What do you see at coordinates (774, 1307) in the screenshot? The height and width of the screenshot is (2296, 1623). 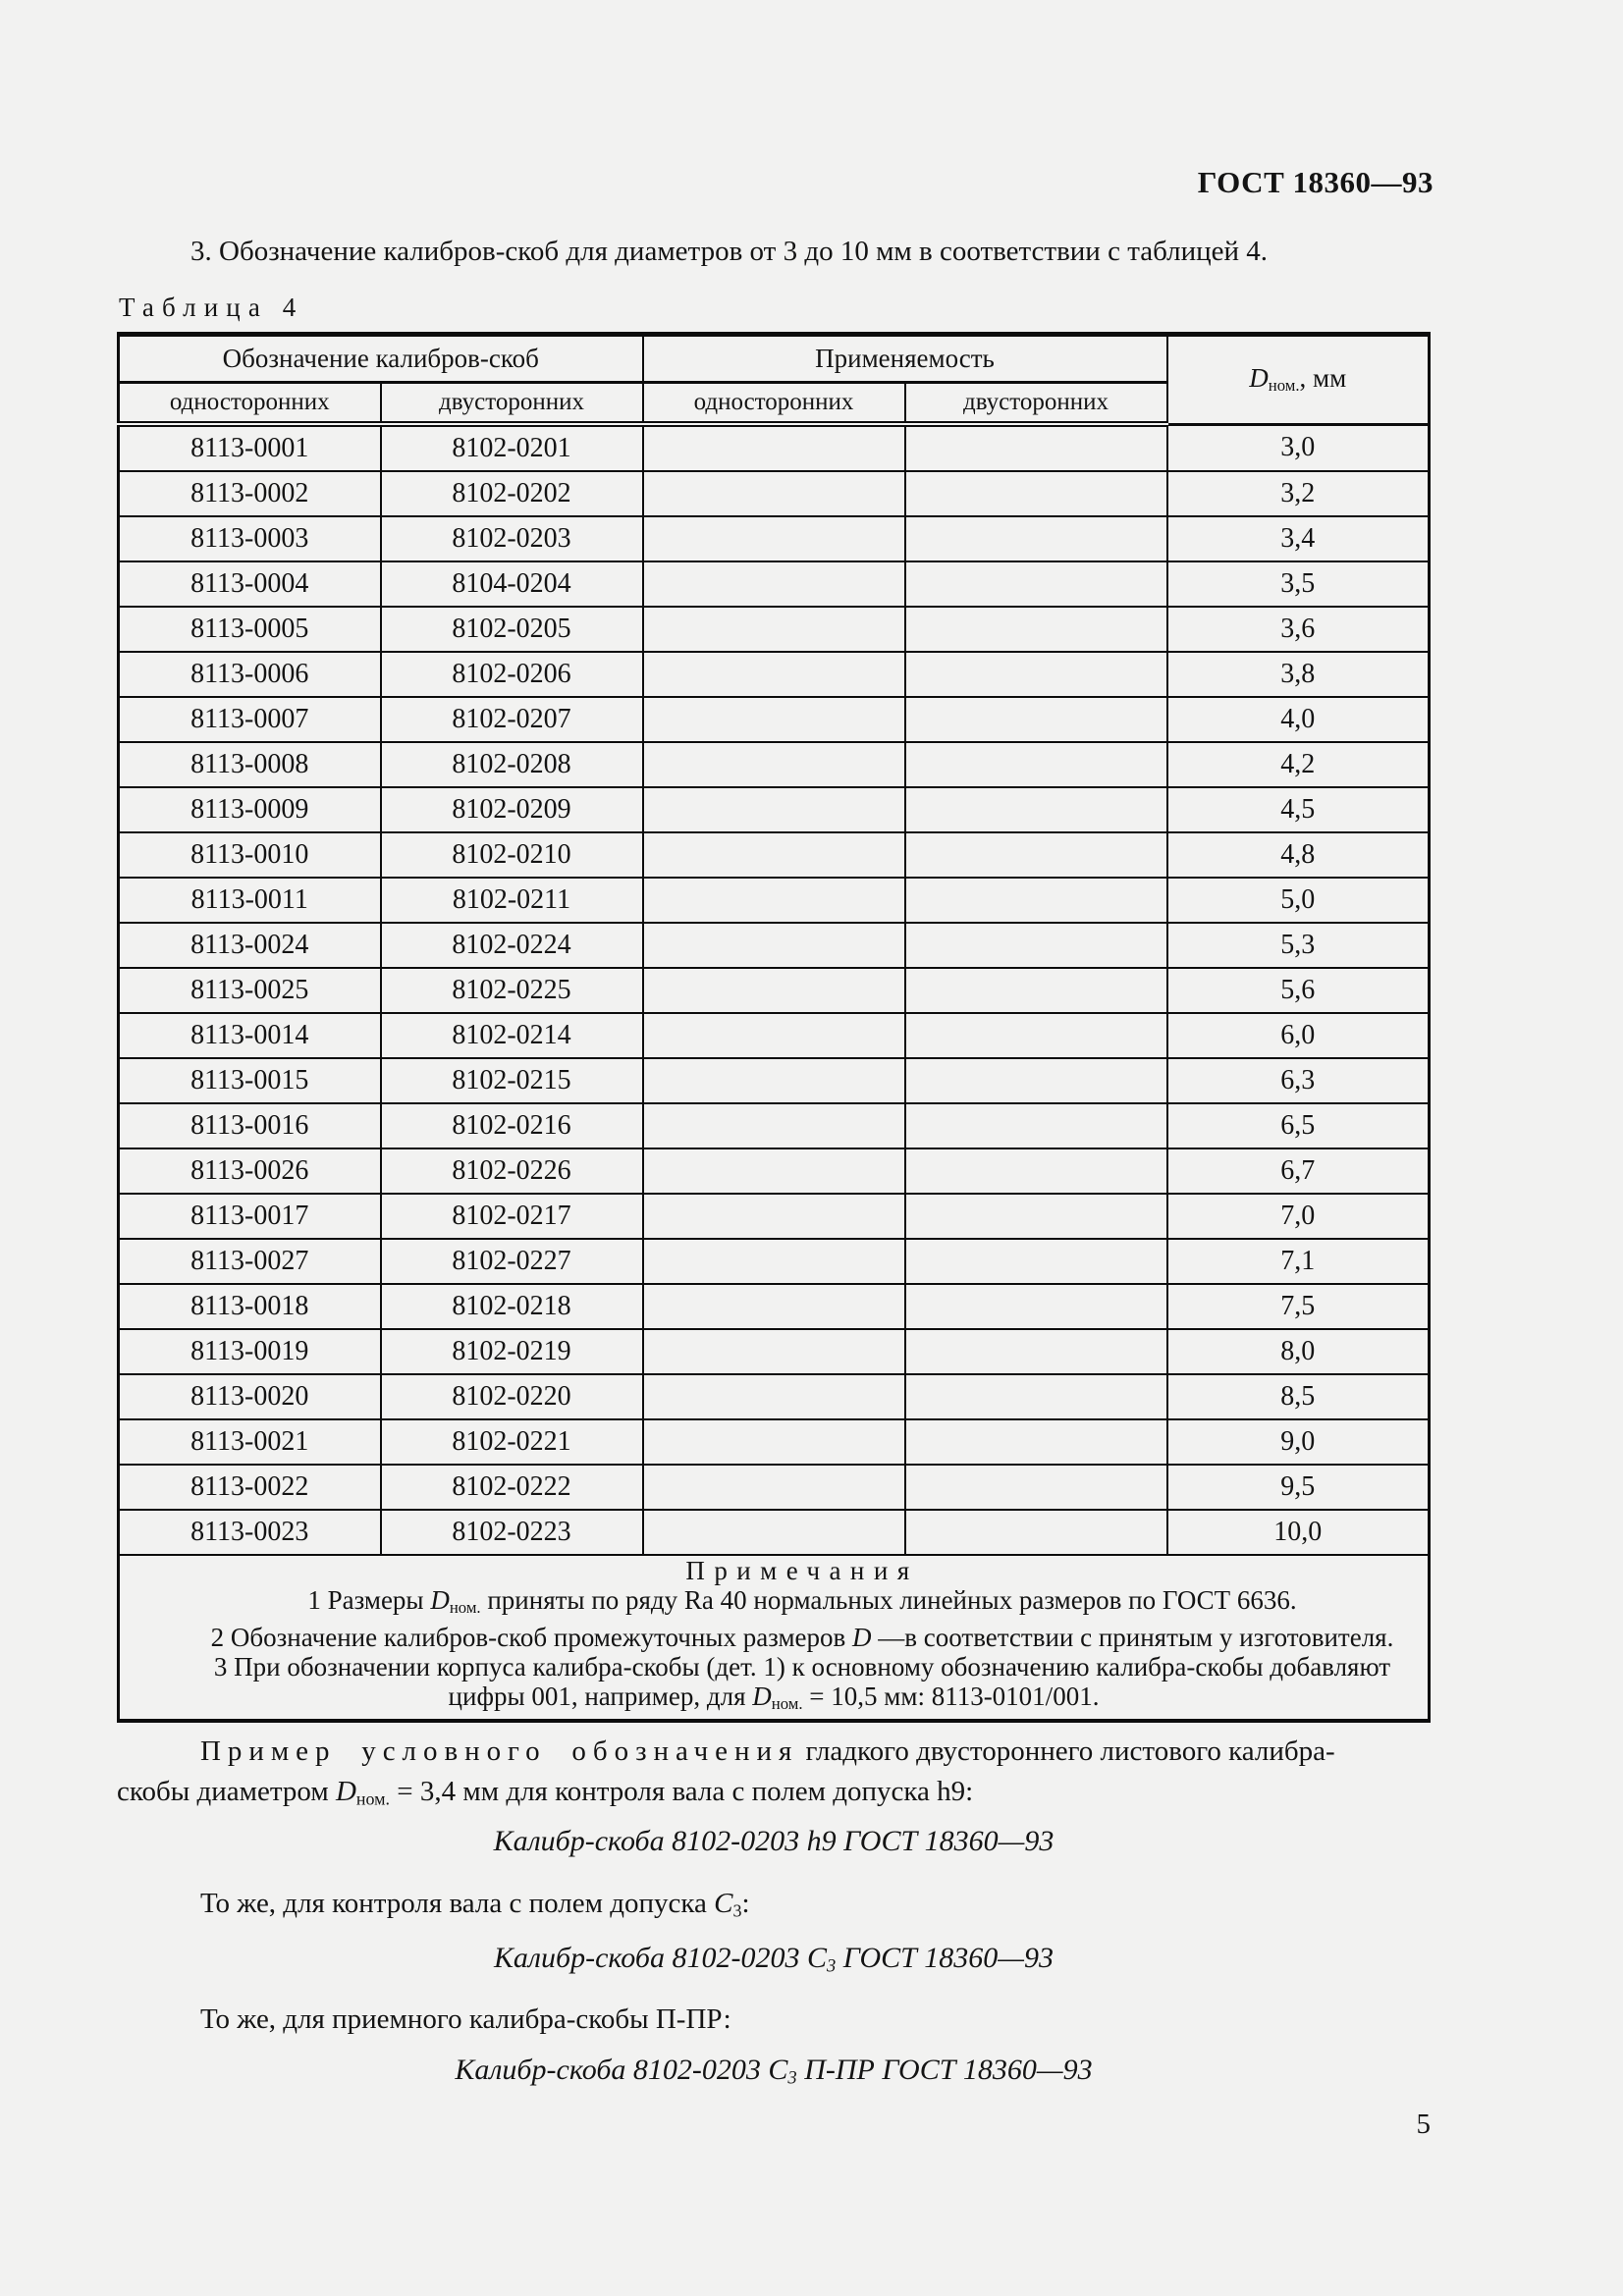 I see `table-row: 8113-0018 8102-0218 7,5` at bounding box center [774, 1307].